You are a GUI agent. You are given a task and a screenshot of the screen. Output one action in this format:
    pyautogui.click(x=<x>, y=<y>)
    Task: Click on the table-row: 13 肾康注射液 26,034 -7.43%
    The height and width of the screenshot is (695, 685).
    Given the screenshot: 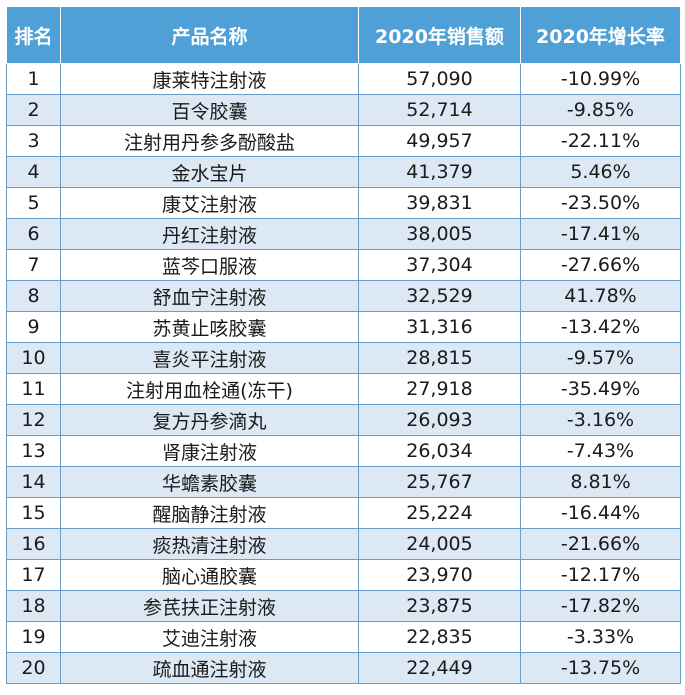 What is the action you would take?
    pyautogui.click(x=343, y=451)
    